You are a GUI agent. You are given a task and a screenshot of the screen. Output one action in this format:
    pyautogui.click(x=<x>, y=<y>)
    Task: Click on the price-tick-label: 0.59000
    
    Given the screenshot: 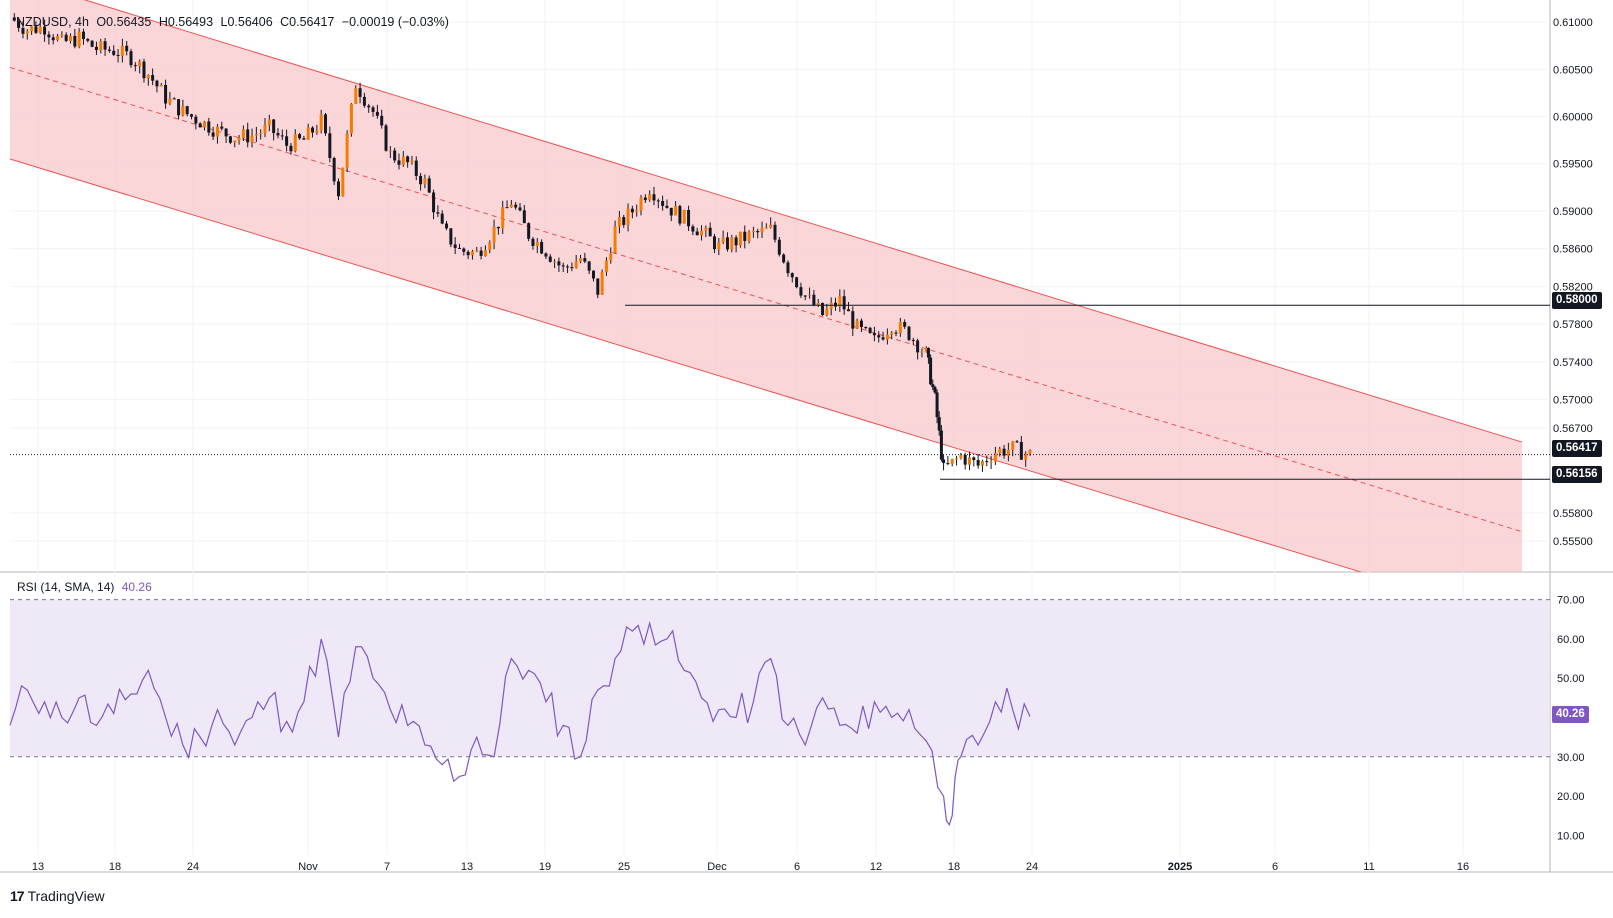 What is the action you would take?
    pyautogui.click(x=1573, y=212)
    